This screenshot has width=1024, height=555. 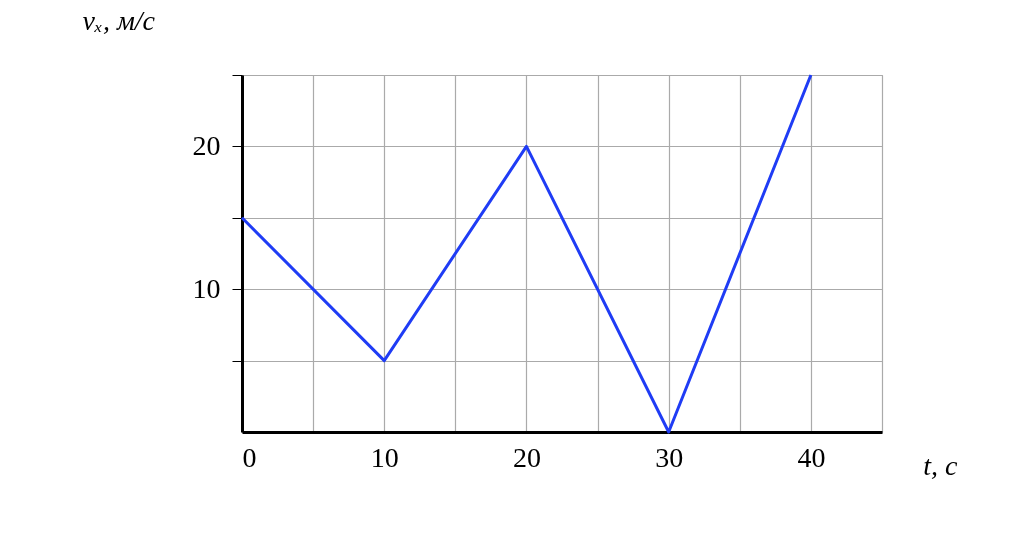 What do you see at coordinates (384, 457) in the screenshot?
I see `x-tick-label: 10` at bounding box center [384, 457].